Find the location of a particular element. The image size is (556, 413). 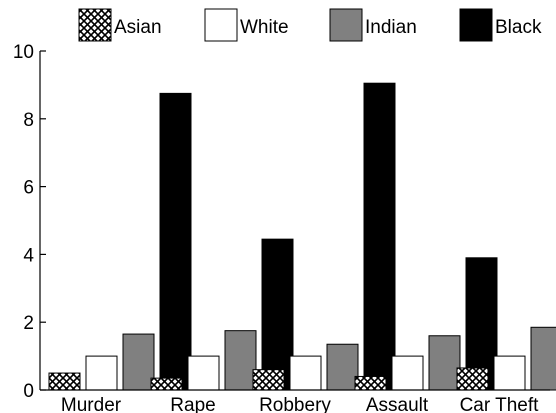

y-tick-label: 4 is located at coordinates (28, 255).